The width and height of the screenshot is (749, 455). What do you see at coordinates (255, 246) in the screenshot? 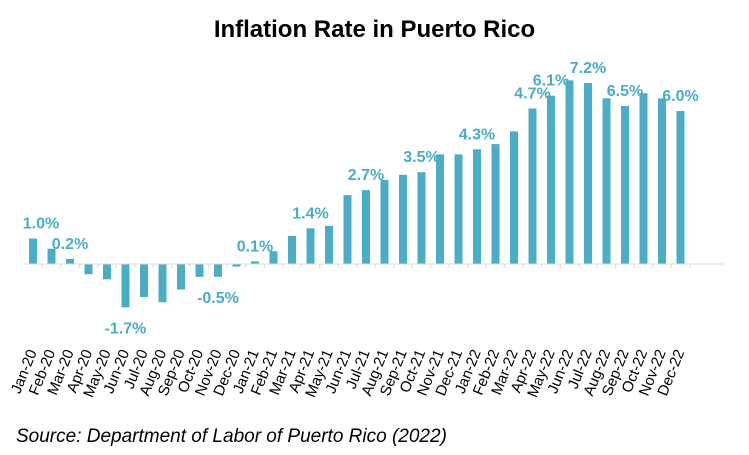
I see `data-label: 0.1%` at bounding box center [255, 246].